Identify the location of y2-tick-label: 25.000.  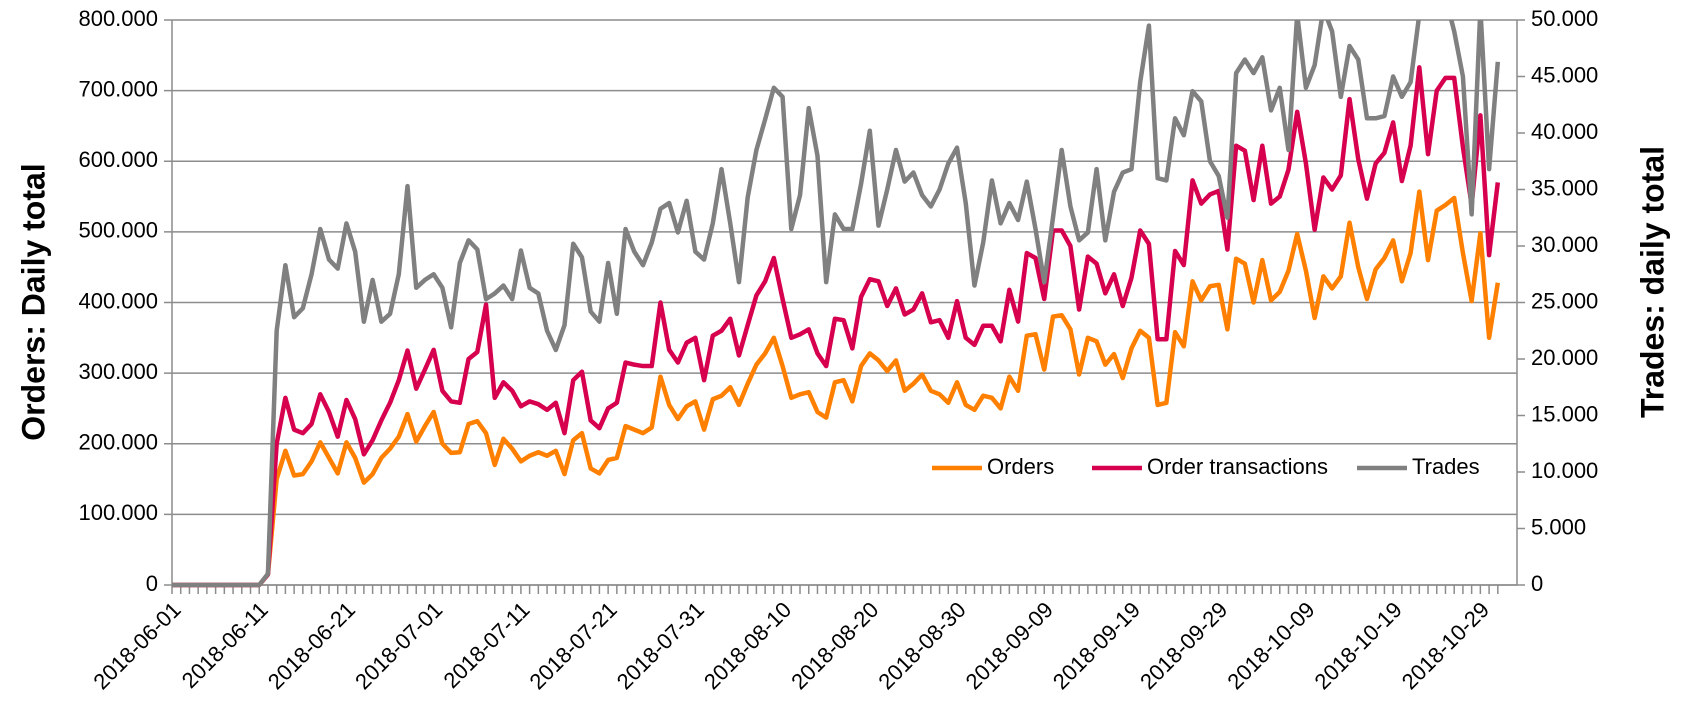
(1564, 300).